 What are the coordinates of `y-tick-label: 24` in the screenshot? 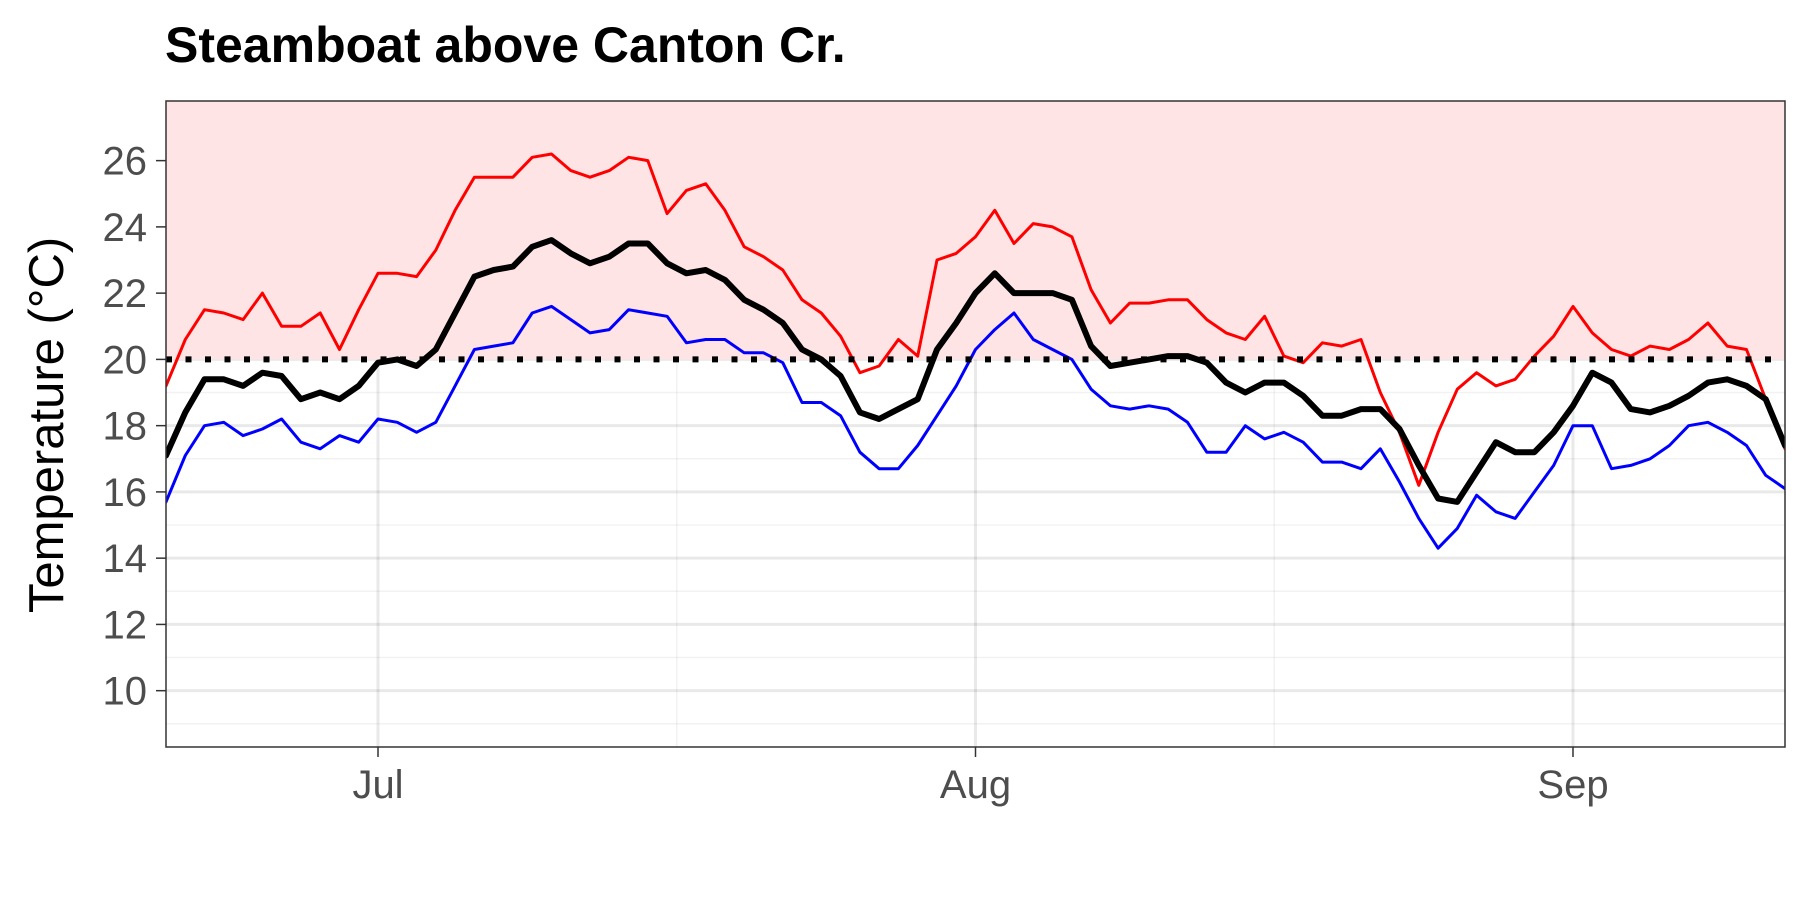 It's located at (125, 228).